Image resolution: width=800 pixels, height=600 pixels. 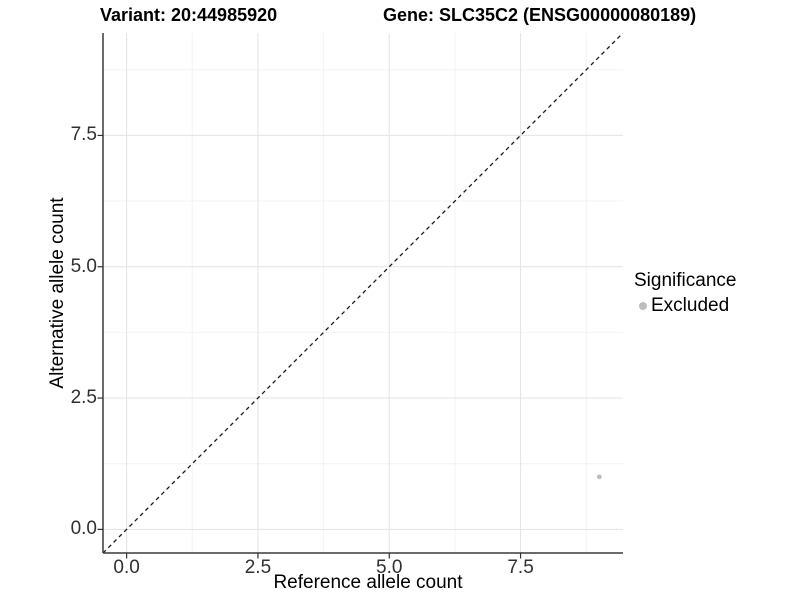 What do you see at coordinates (189, 15) in the screenshot?
I see `variant-title: Variant: 20:44985920` at bounding box center [189, 15].